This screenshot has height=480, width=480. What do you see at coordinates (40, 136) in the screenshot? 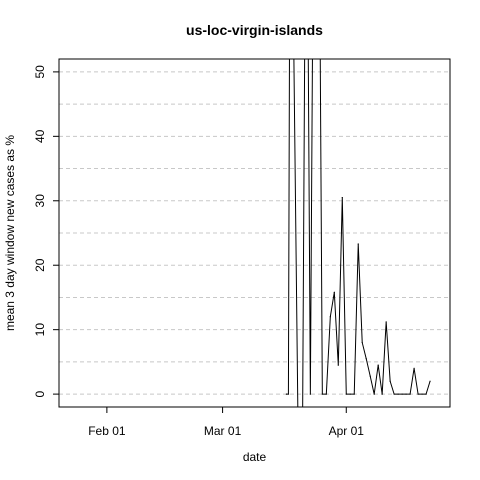
I see `y-tick-label-40: 40` at bounding box center [40, 136].